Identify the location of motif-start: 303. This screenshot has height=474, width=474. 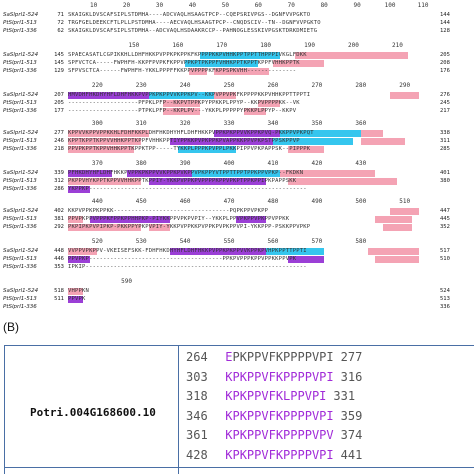
(197, 376).